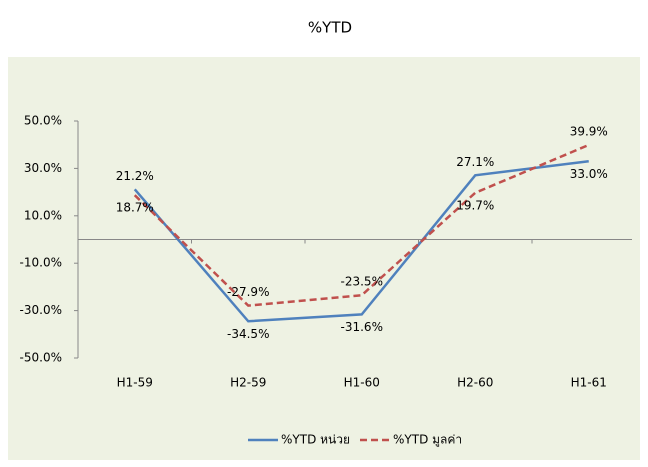  Describe the element at coordinates (43, 168) in the screenshot. I see `y-tick-label: 30.0%` at that location.